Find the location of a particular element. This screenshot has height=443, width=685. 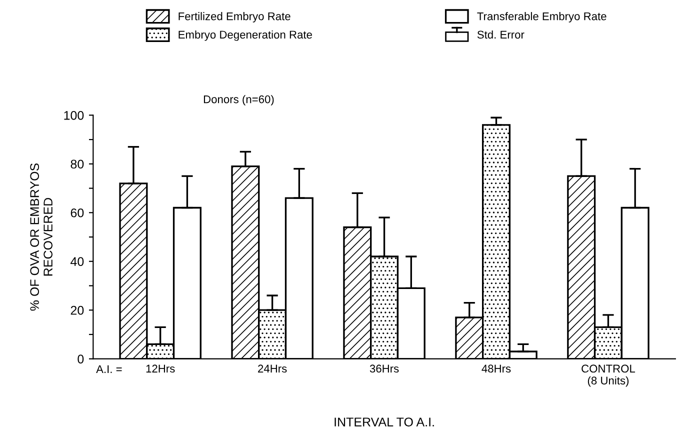

x-tick-label: 24Hrs is located at coordinates (272, 368).